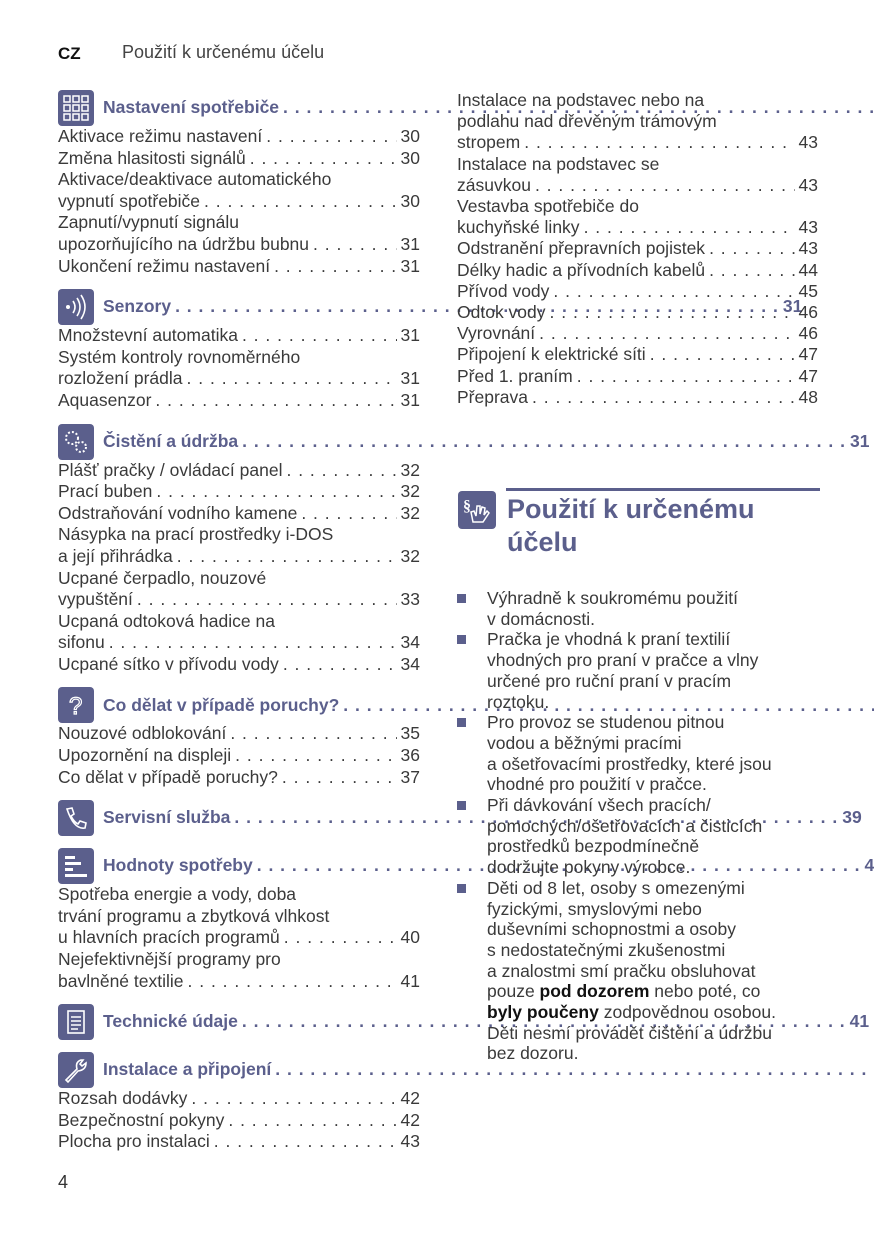  I want to click on toc-entry: Upozornění na displeji 36, so click(239, 756).